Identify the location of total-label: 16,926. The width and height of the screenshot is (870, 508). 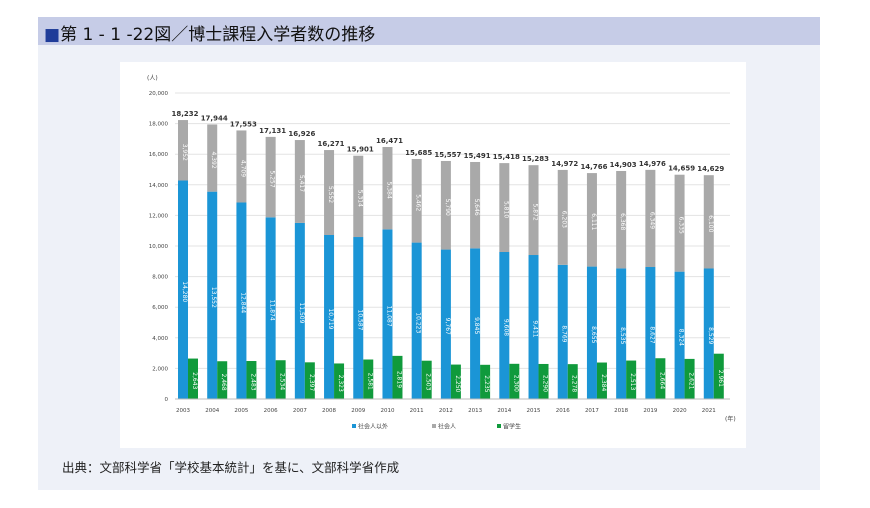
(301, 134).